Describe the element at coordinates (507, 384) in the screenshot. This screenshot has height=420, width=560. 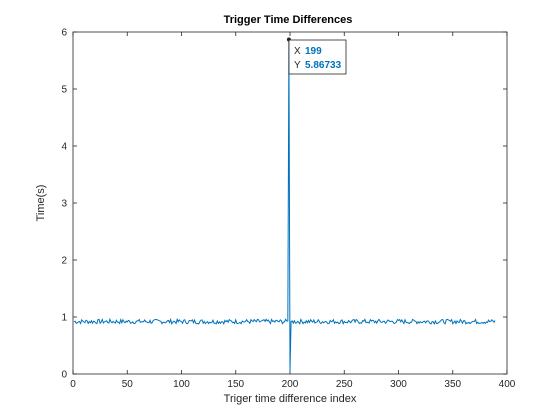
I see `x-tick-label: 400` at that location.